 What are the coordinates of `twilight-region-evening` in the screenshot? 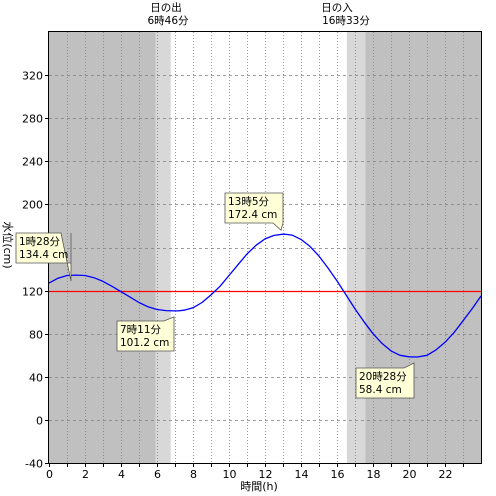 It's located at (356, 247).